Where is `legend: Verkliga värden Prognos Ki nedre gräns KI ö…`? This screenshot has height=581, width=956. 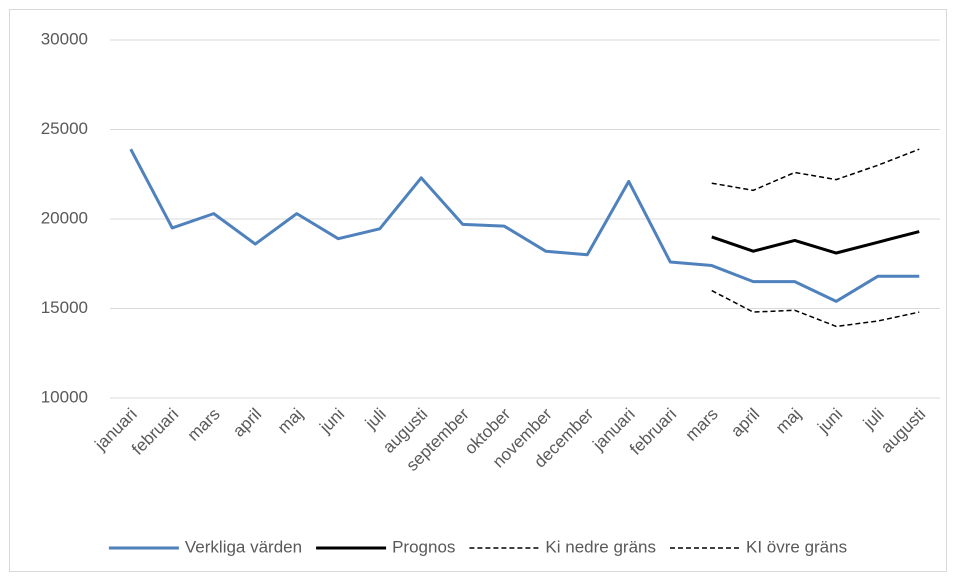
legend: Verkliga värden Prognos Ki nedre gräns KI ö… is located at coordinates (477, 546).